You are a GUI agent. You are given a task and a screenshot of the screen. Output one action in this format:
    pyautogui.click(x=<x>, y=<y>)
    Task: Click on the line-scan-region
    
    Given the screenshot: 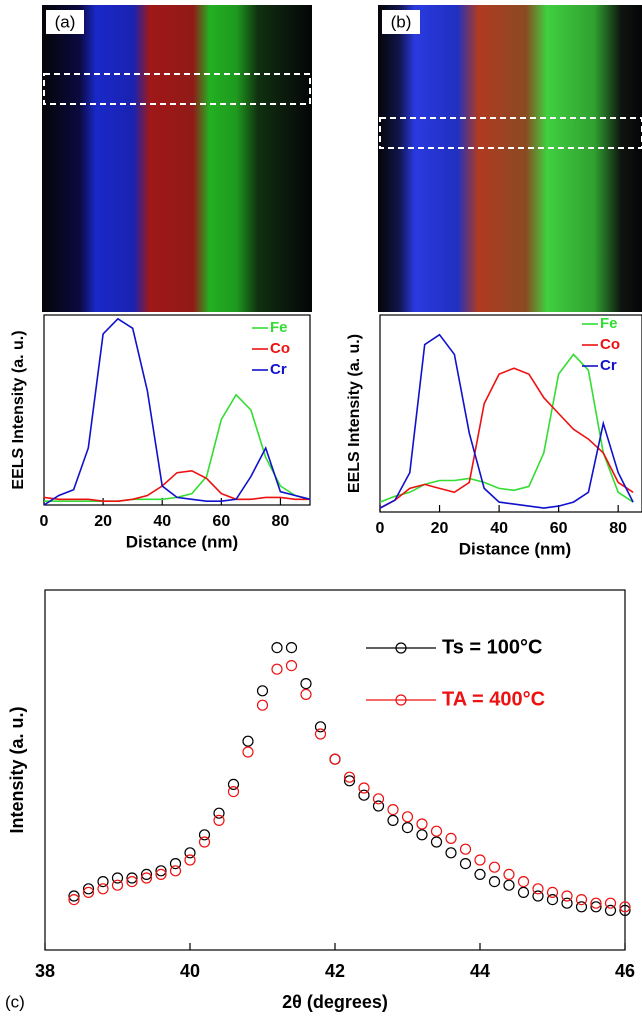 What is the action you would take?
    pyautogui.click(x=177, y=89)
    